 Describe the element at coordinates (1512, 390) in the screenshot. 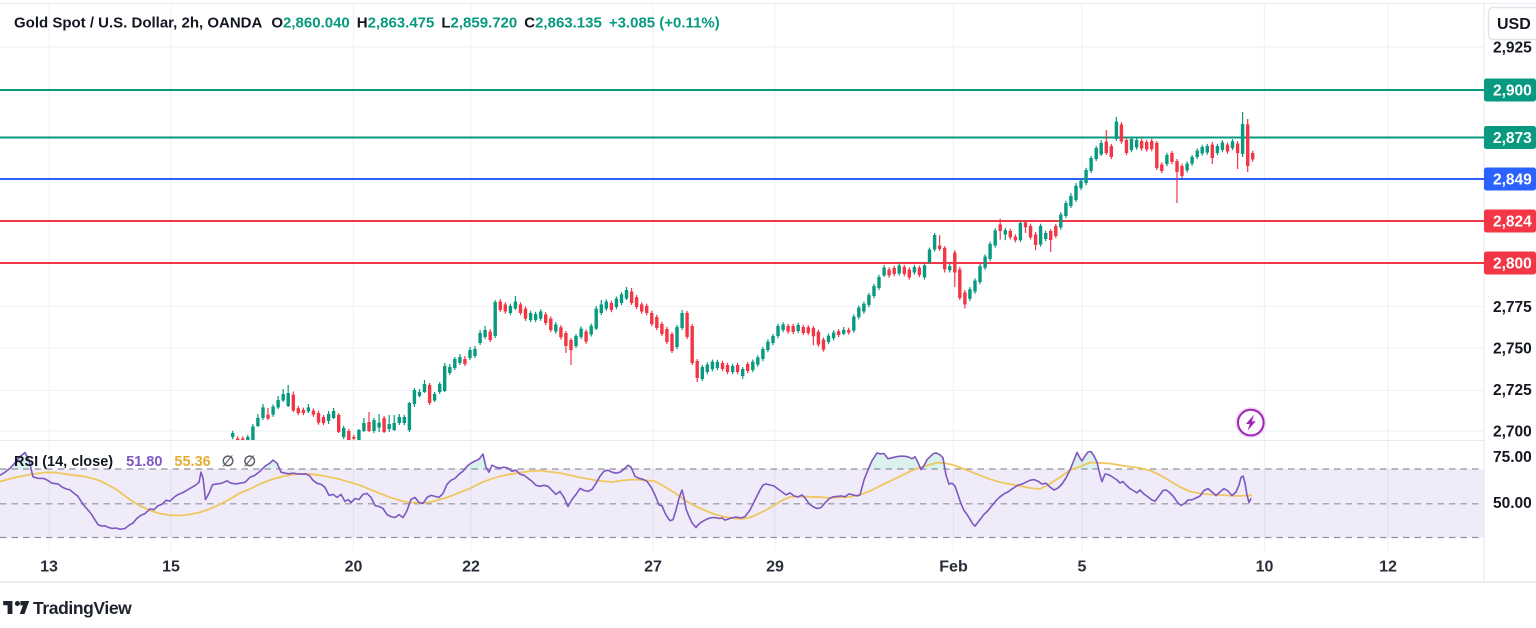

I see `svg-text: 2,725` at that location.